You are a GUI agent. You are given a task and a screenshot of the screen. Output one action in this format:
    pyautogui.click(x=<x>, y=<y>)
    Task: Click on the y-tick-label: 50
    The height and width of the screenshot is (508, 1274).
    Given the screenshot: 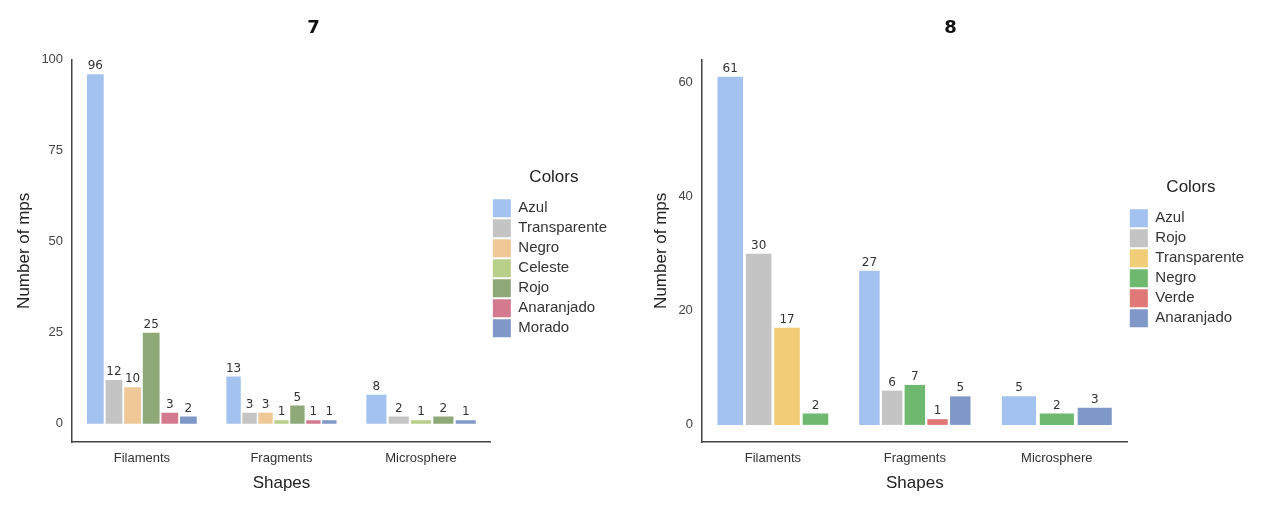 What is the action you would take?
    pyautogui.click(x=56, y=241)
    